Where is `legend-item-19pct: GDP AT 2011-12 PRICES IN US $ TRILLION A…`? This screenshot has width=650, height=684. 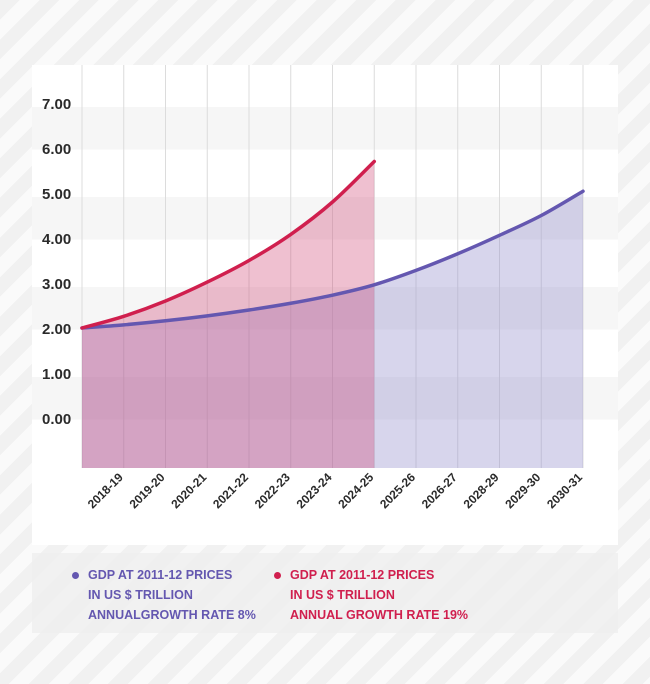 legend-item-19pct: GDP AT 2011-12 PRICES IN US $ TRILLION A… is located at coordinates (371, 595).